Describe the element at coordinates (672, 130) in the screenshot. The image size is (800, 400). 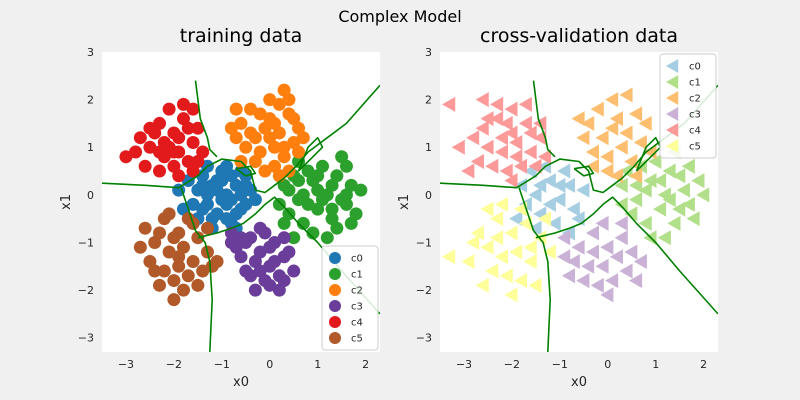
I see `cv-legend-marker-c4` at that location.